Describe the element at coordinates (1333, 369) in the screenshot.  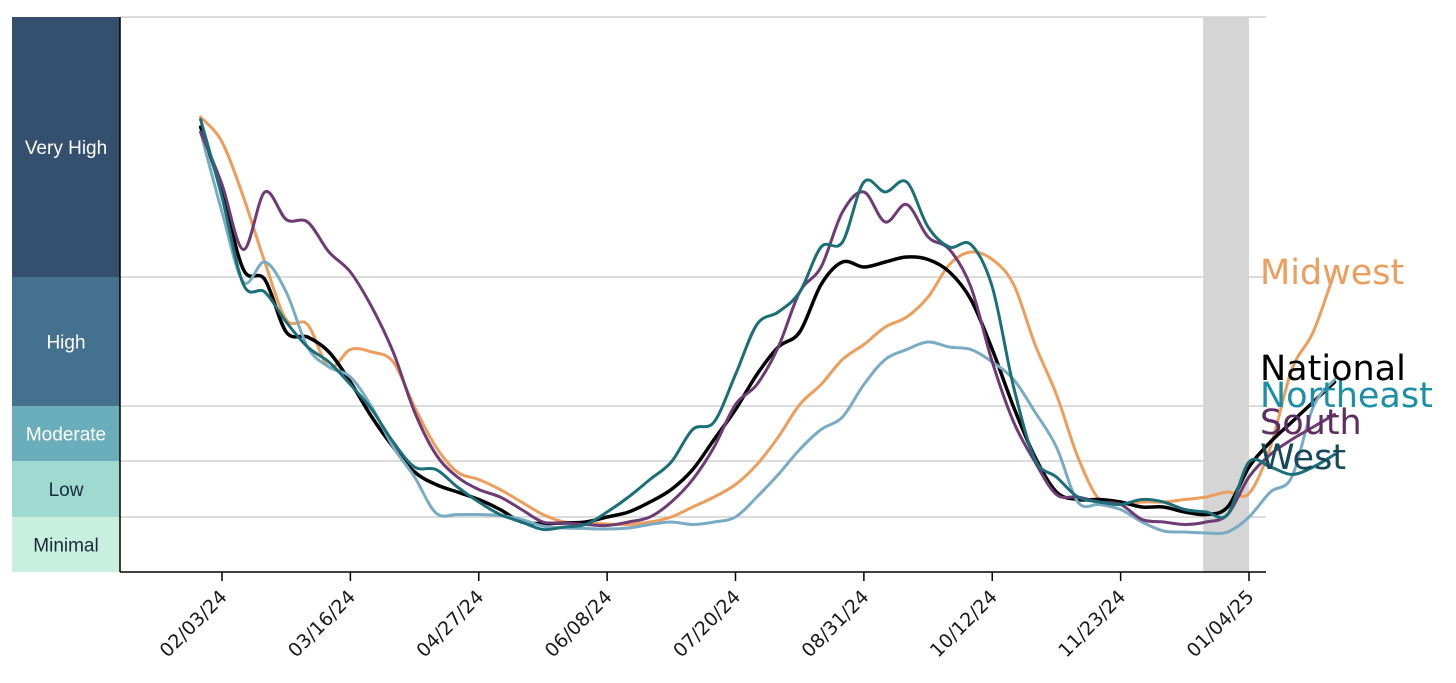
I see `series-label-national: National` at that location.